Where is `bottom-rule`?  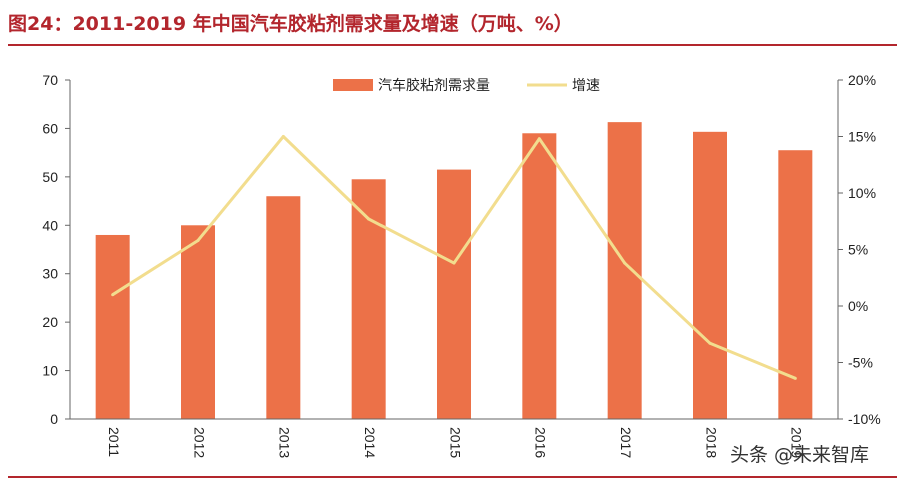
bottom-rule is located at coordinates (452, 477).